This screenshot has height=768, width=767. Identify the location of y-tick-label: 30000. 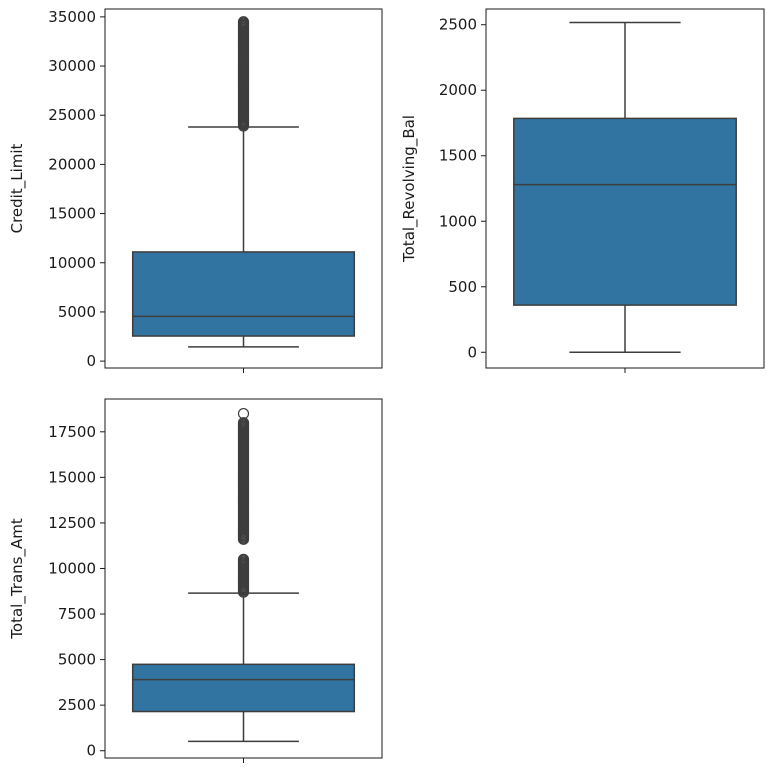
(72, 66).